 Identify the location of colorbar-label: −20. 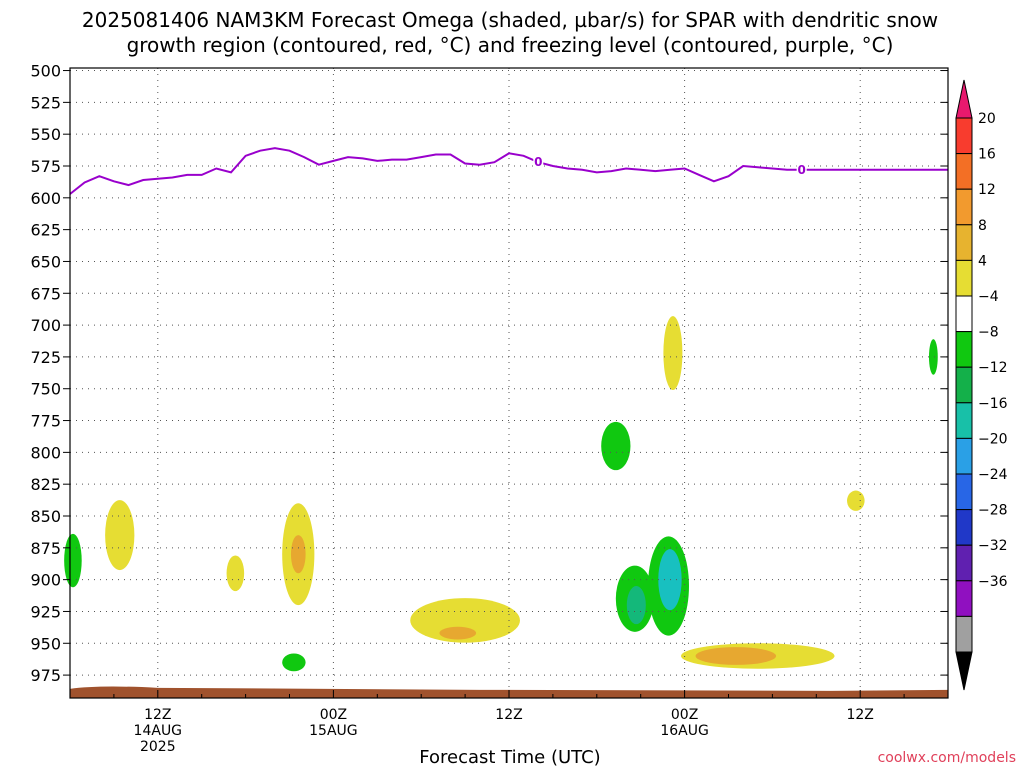
(993, 439).